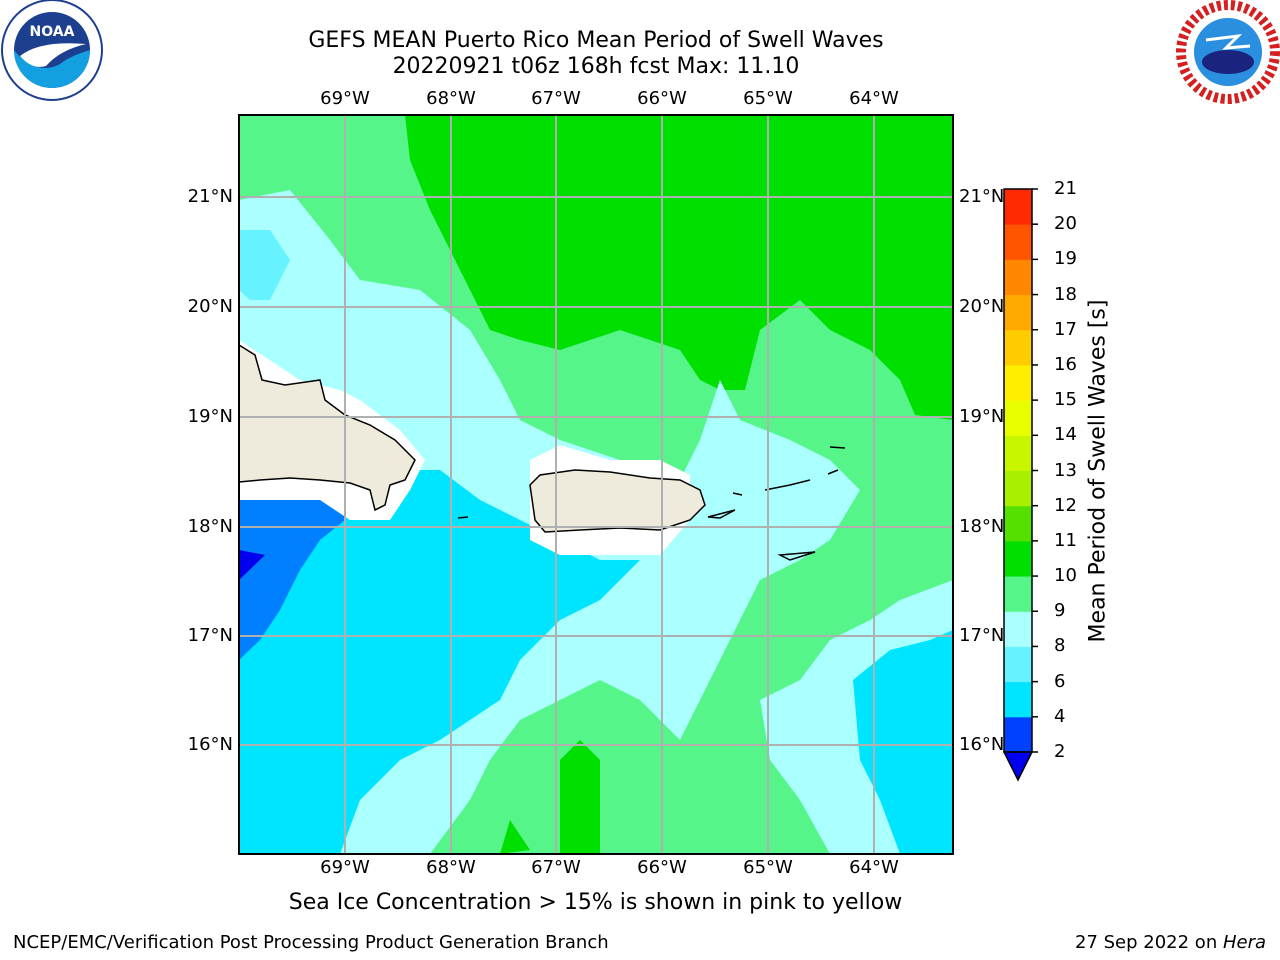  What do you see at coordinates (1060, 716) in the screenshot?
I see `colorbar-tick-label: 4` at bounding box center [1060, 716].